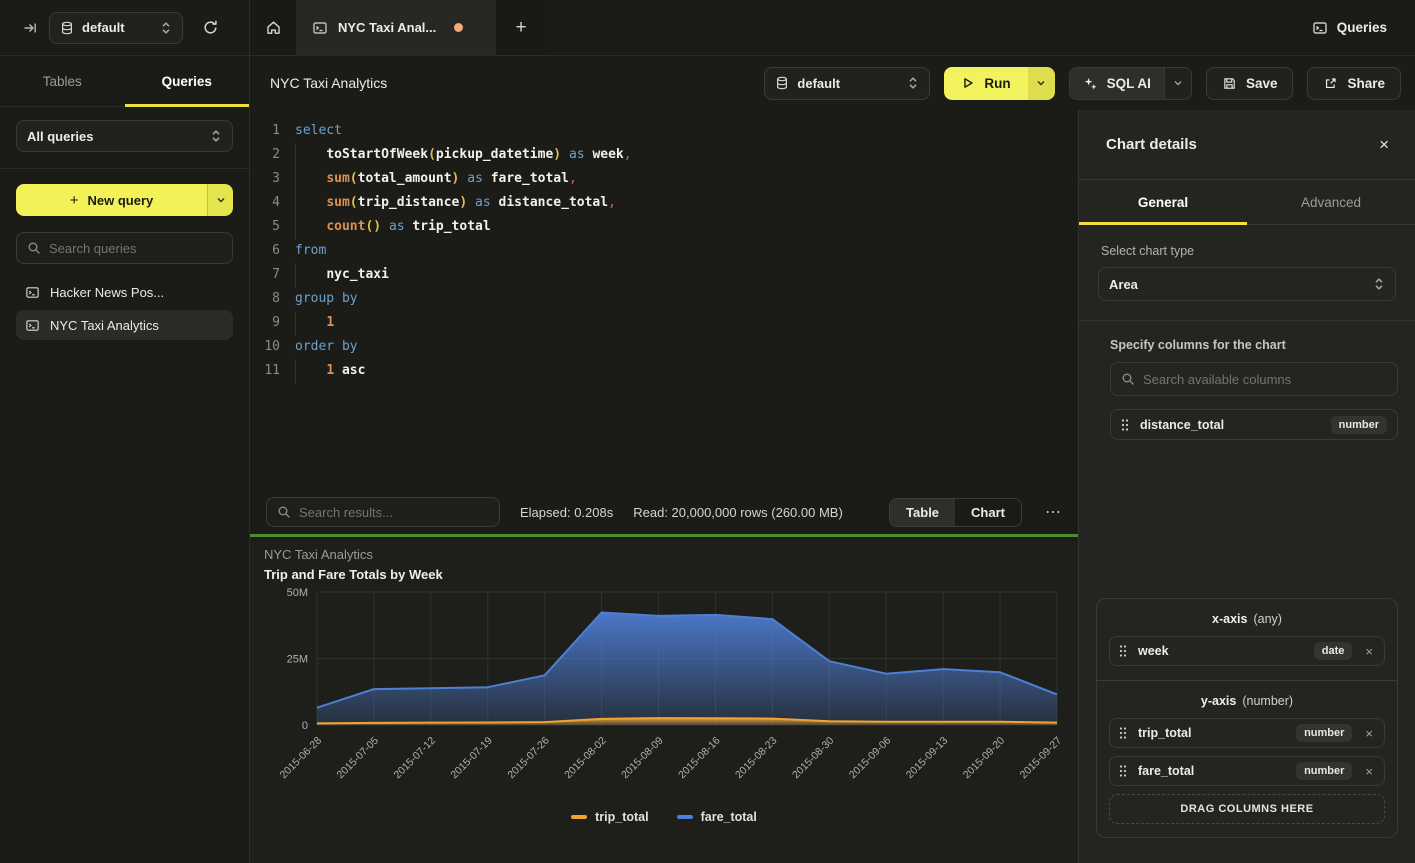  I want to click on run-button: Run, so click(999, 83).